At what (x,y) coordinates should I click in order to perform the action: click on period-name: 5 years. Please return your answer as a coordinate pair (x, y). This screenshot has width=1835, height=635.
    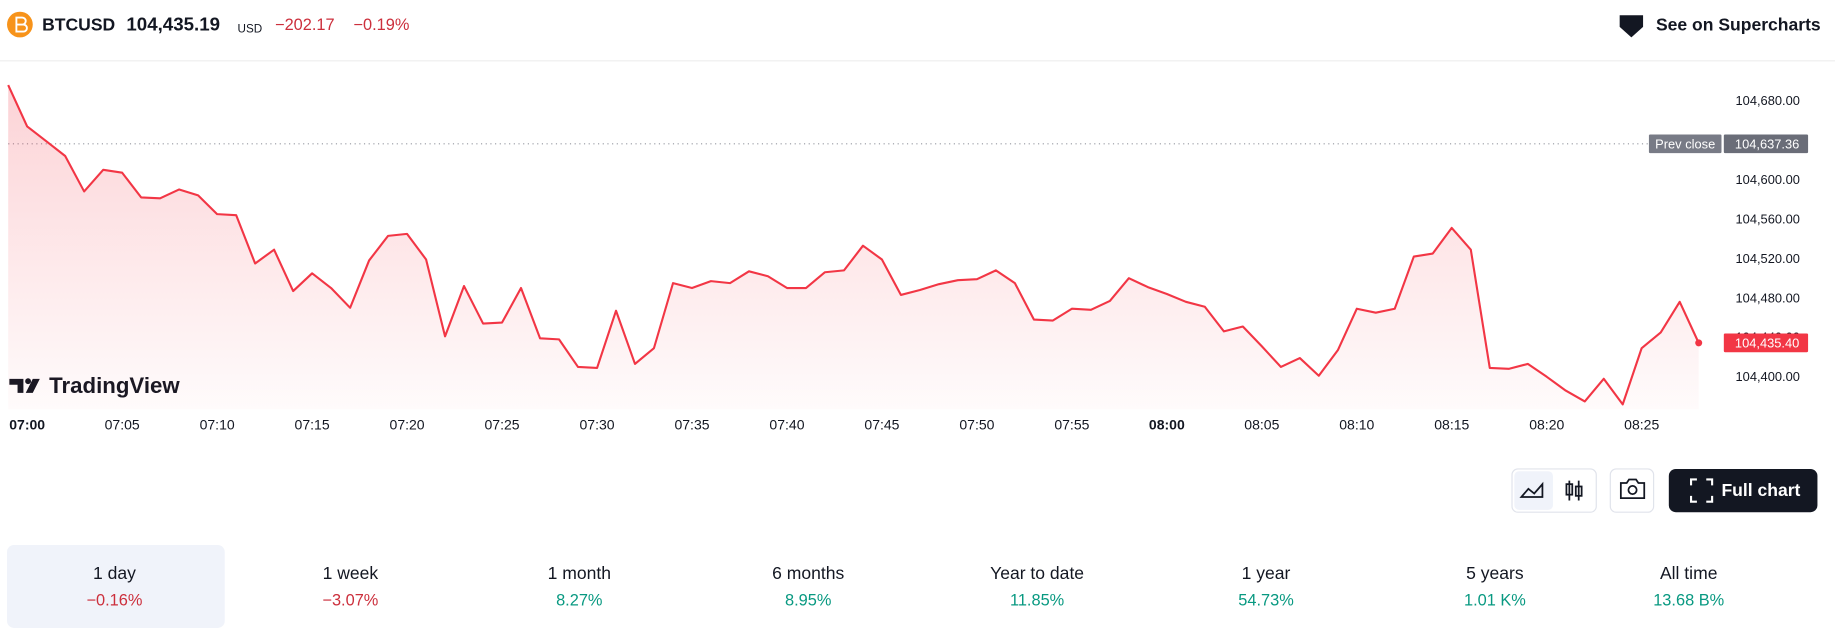
    Looking at the image, I should click on (1495, 573).